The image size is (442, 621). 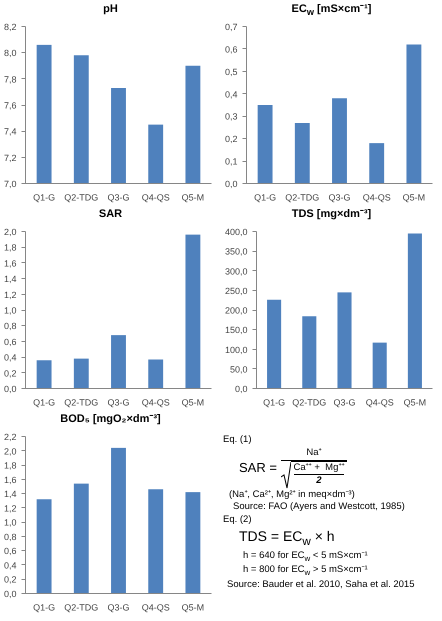 I want to click on text: h = 800 for EC$_{w}$ > 5 mS×cm⁻¹, so click(x=306, y=571).